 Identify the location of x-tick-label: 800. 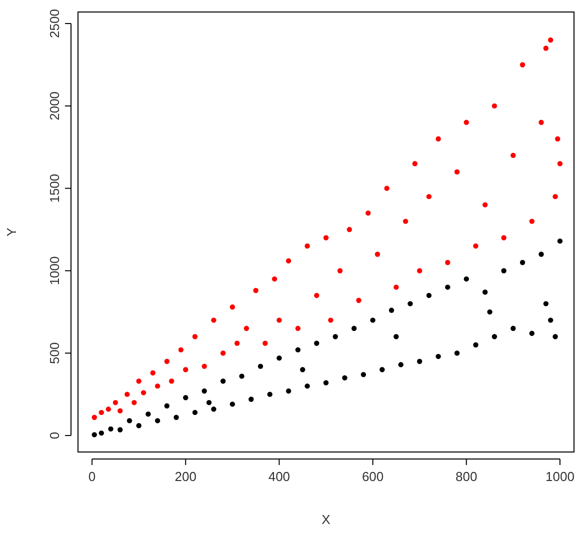
(467, 476).